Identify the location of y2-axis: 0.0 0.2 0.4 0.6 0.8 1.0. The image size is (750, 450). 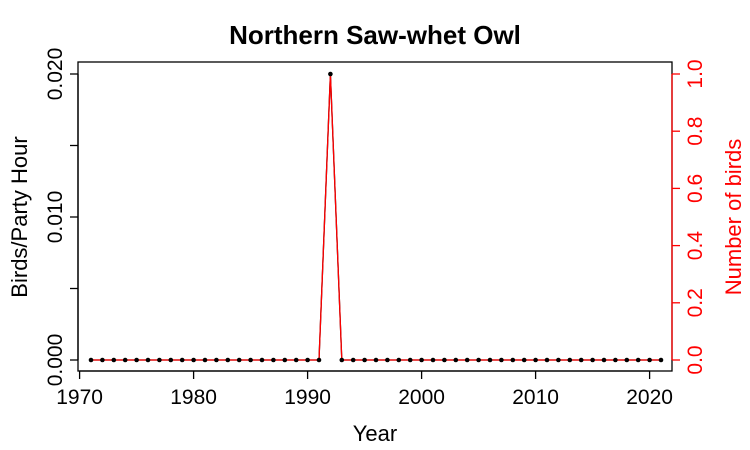
(689, 217).